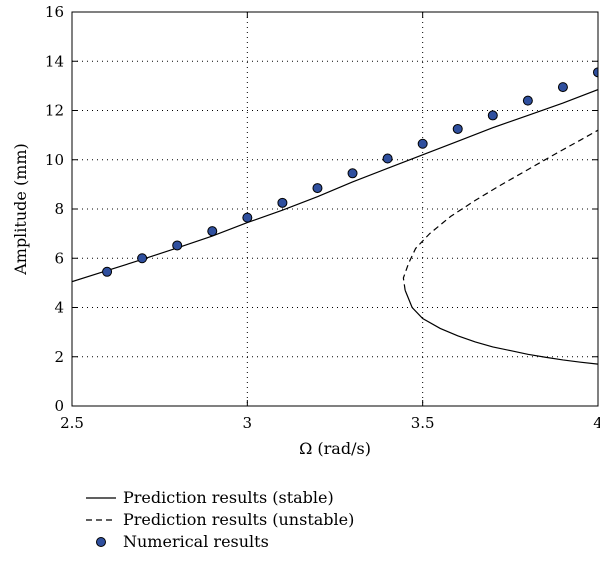 This screenshot has width=600, height=569. I want to click on y-tick-label: 14, so click(54, 61).